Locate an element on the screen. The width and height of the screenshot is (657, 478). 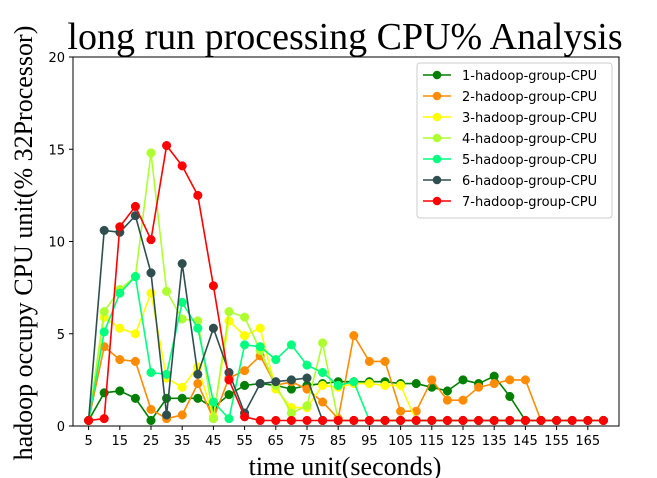
x-tick-label-14: 145 is located at coordinates (525, 441).